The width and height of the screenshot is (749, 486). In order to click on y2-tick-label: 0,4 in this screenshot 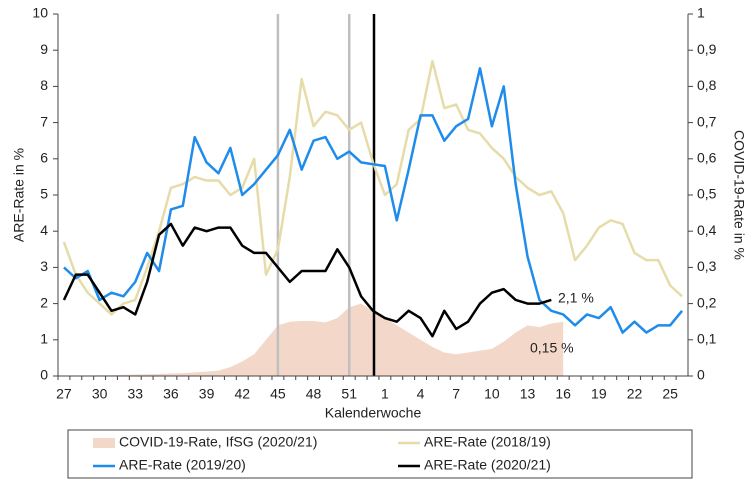, I will do `click(707, 230)`.